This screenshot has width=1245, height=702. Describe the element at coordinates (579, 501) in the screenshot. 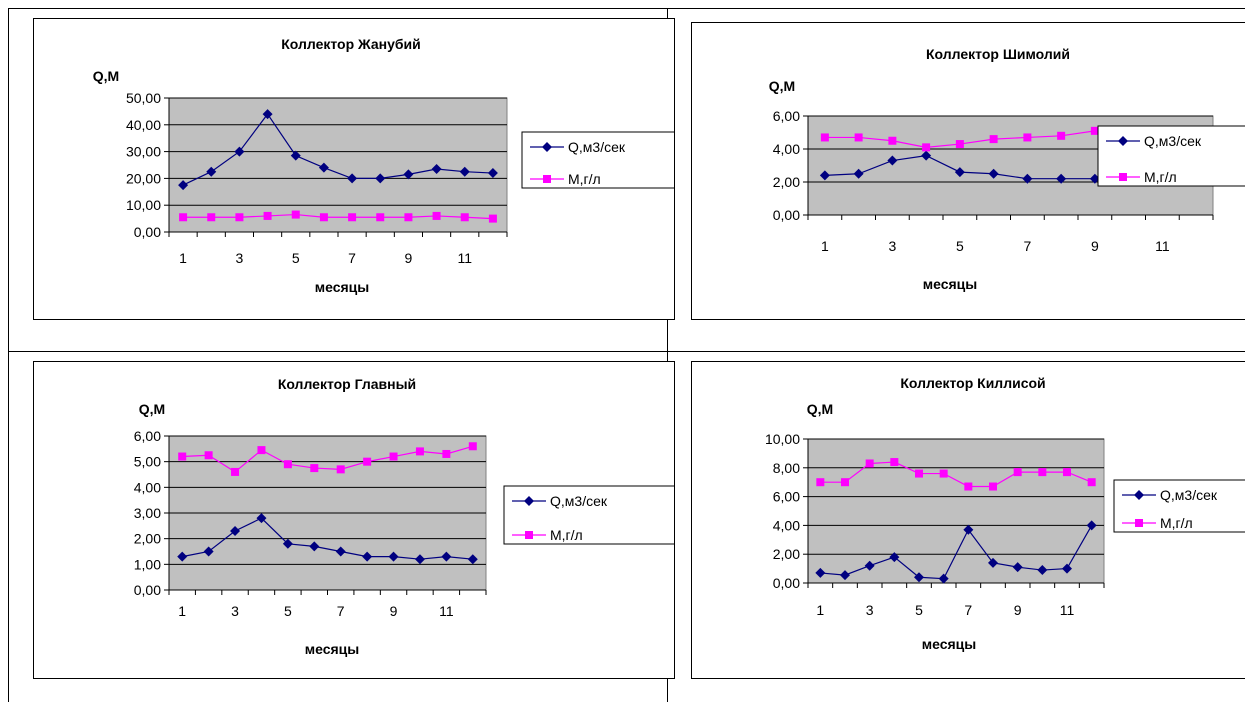

I see `legend-entry: Q,м3/сек` at that location.